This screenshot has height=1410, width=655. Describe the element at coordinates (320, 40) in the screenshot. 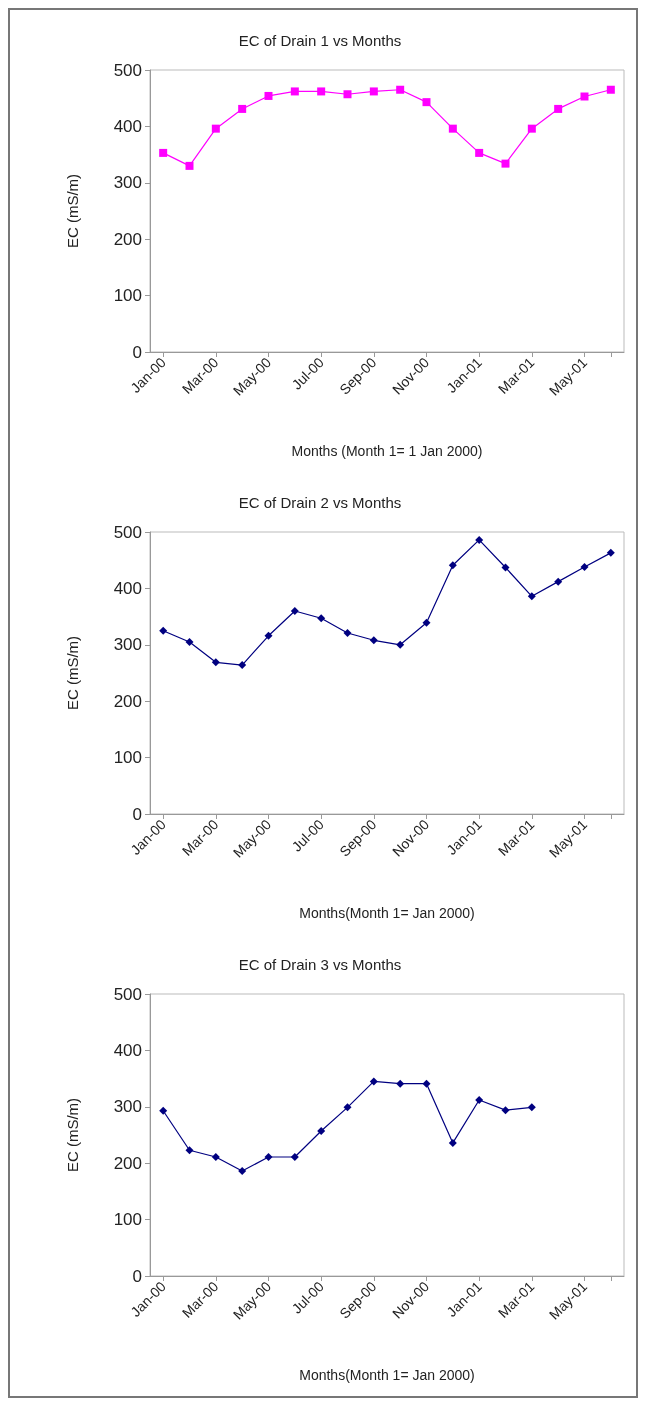

I see `chart-title: EC of Drain 1 vs Months` at that location.